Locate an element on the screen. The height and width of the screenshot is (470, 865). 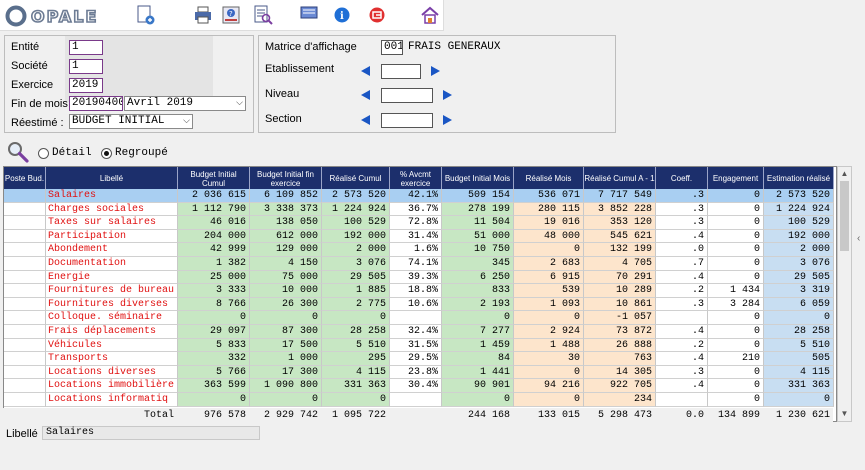
niveau-field is located at coordinates (407, 95).